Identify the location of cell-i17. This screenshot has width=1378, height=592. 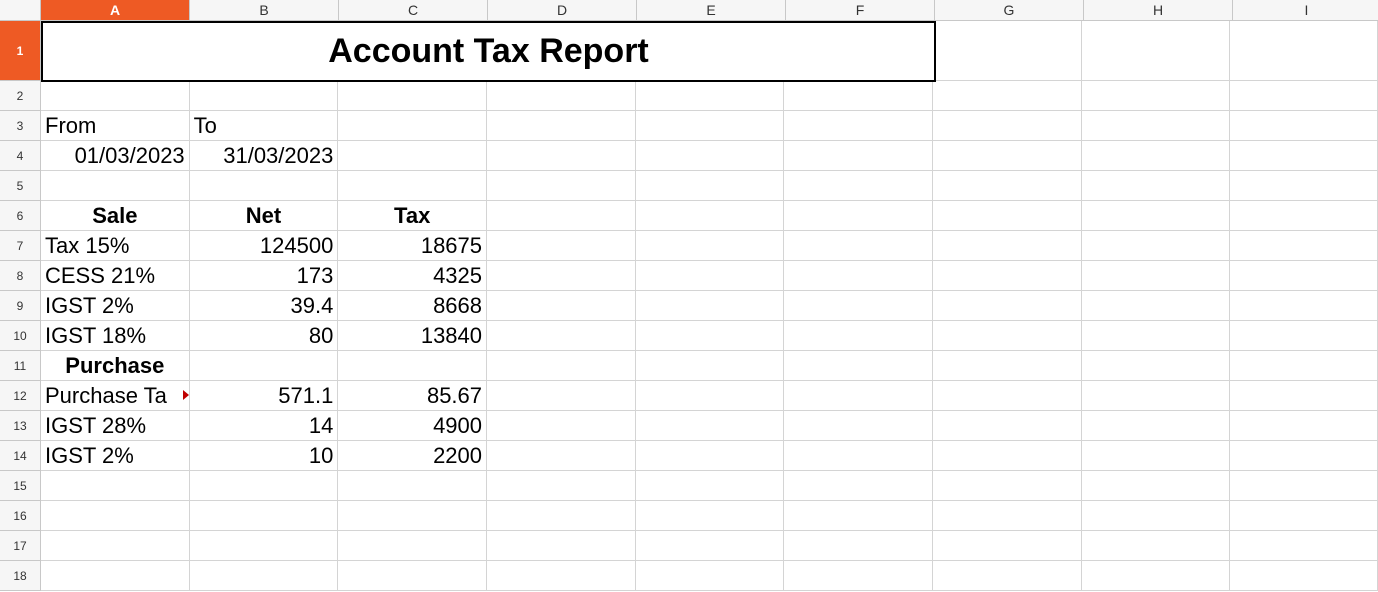
(1304, 546).